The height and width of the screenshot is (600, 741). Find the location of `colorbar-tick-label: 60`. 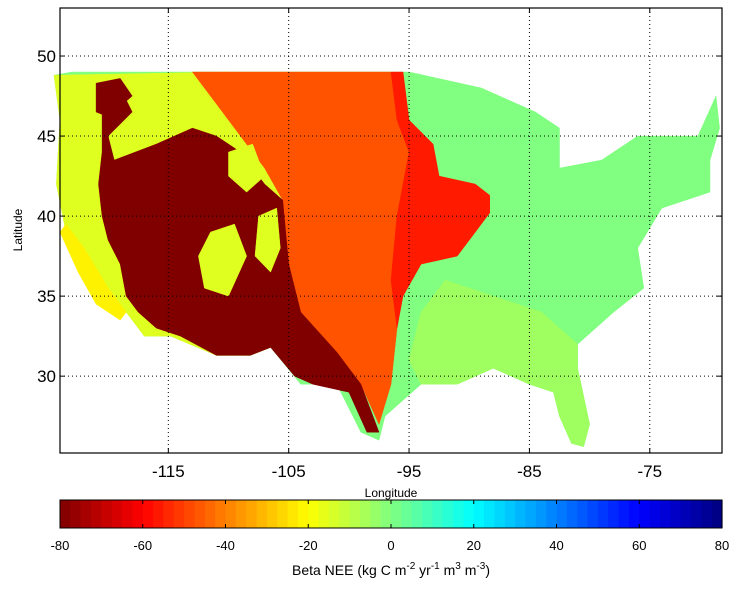

colorbar-tick-label: 60 is located at coordinates (639, 545).